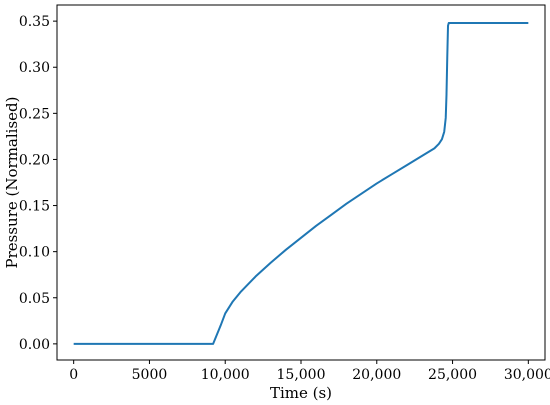  What do you see at coordinates (452, 375) in the screenshot?
I see `x-tick-label: 25,000` at bounding box center [452, 375].